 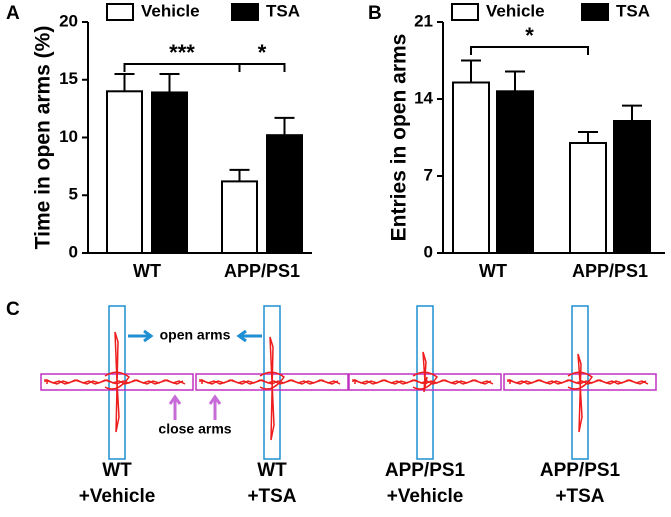 I want to click on arrow-label: close arms, so click(x=194, y=429).